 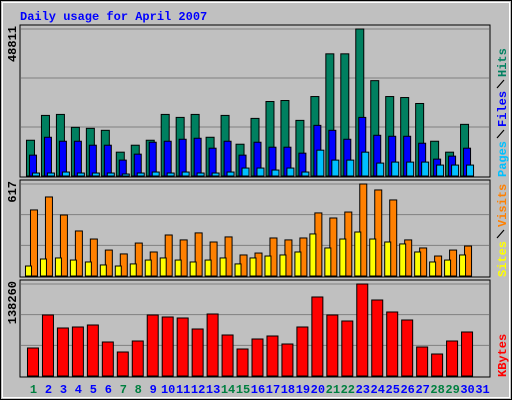 I want to click on x-tick-label: 21, so click(x=333, y=390).